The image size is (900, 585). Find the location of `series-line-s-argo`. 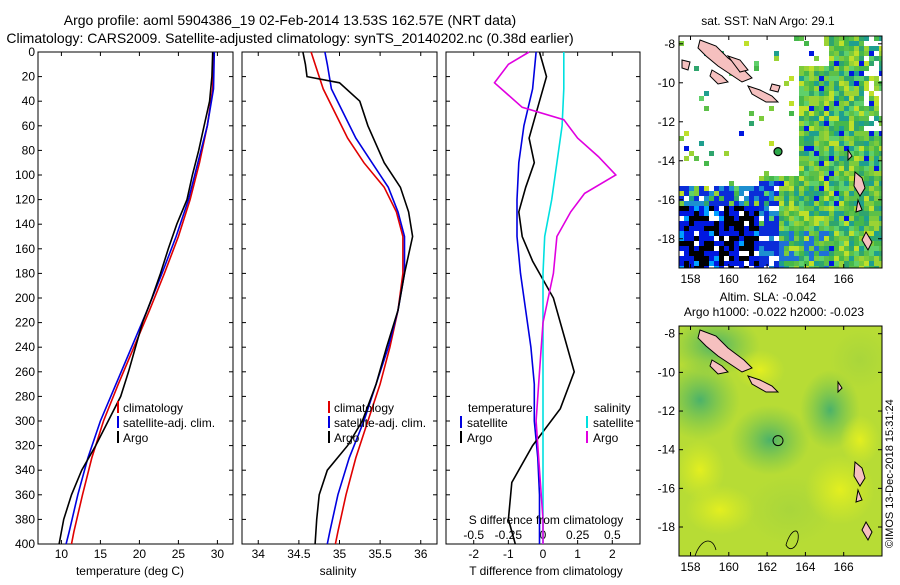

series-line-s-argo is located at coordinates (555, 297).